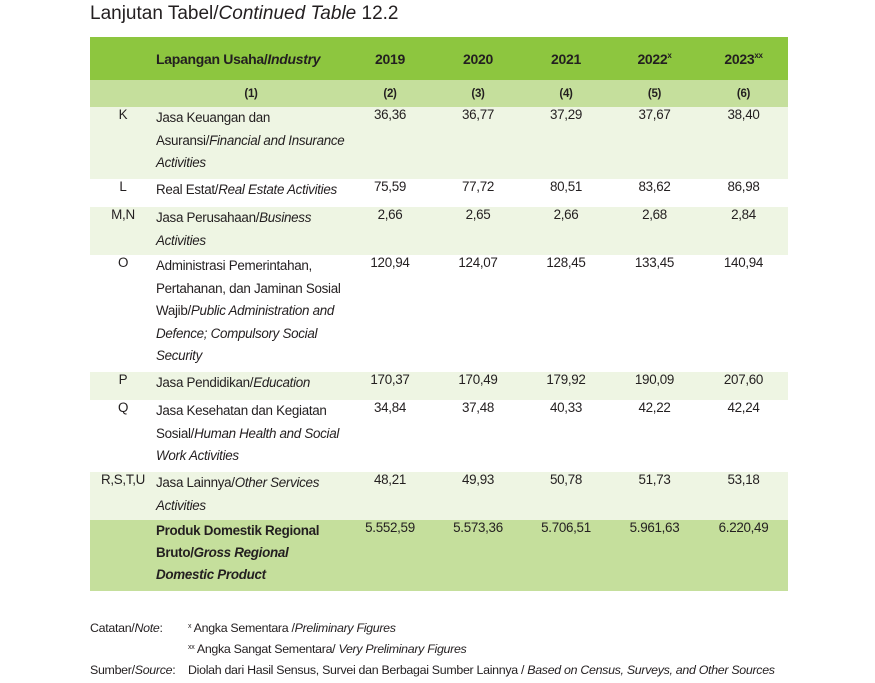 The image size is (875, 683). Describe the element at coordinates (566, 93) in the screenshot. I see `column-number: (4)` at that location.